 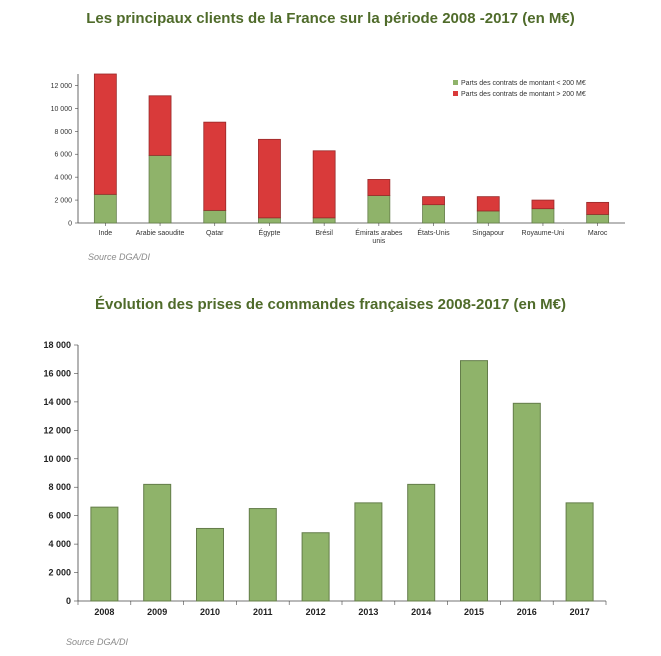 What do you see at coordinates (421, 542) in the screenshot?
I see `chart2-bar-2014` at bounding box center [421, 542].